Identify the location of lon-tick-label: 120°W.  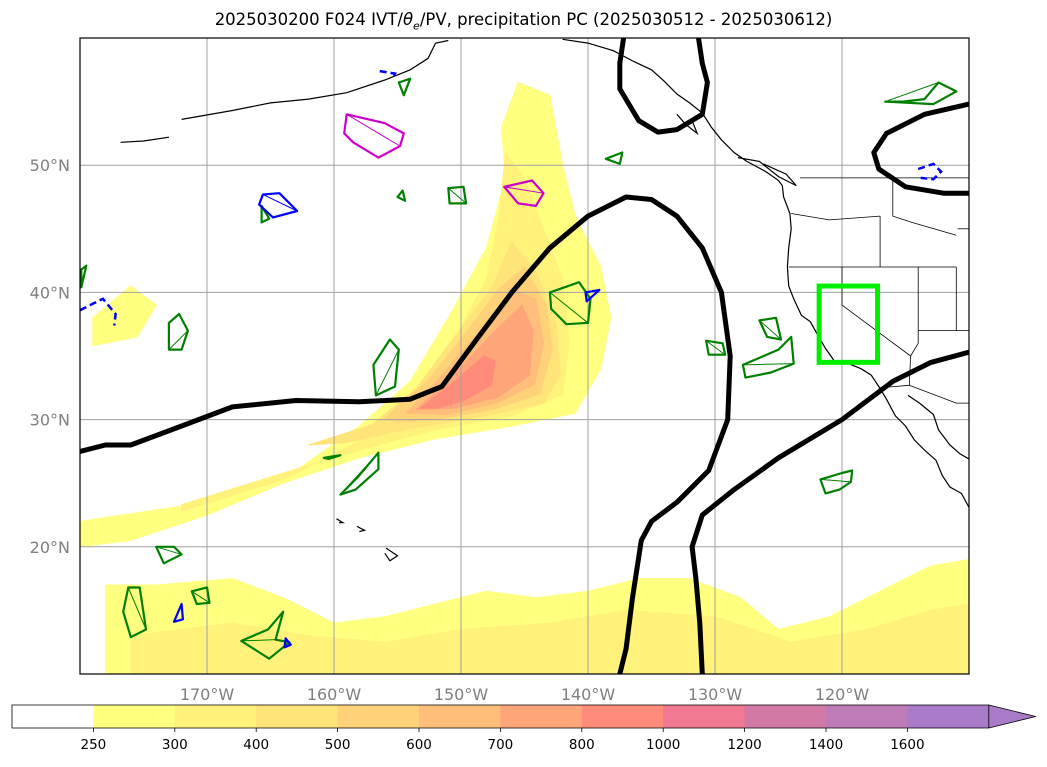
(842, 694).